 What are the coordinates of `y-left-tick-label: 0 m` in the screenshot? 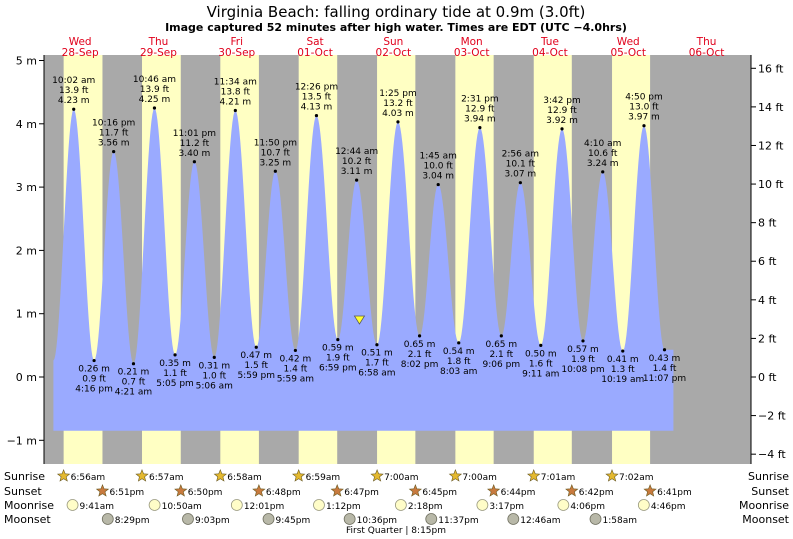 It's located at (26, 377).